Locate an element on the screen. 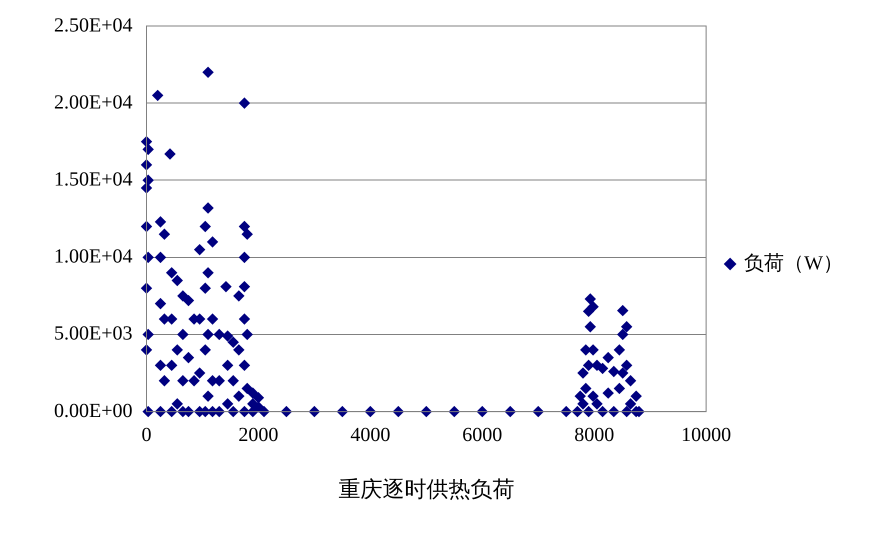 This screenshot has height=538, width=883. x-tick-label: 0 is located at coordinates (146, 435).